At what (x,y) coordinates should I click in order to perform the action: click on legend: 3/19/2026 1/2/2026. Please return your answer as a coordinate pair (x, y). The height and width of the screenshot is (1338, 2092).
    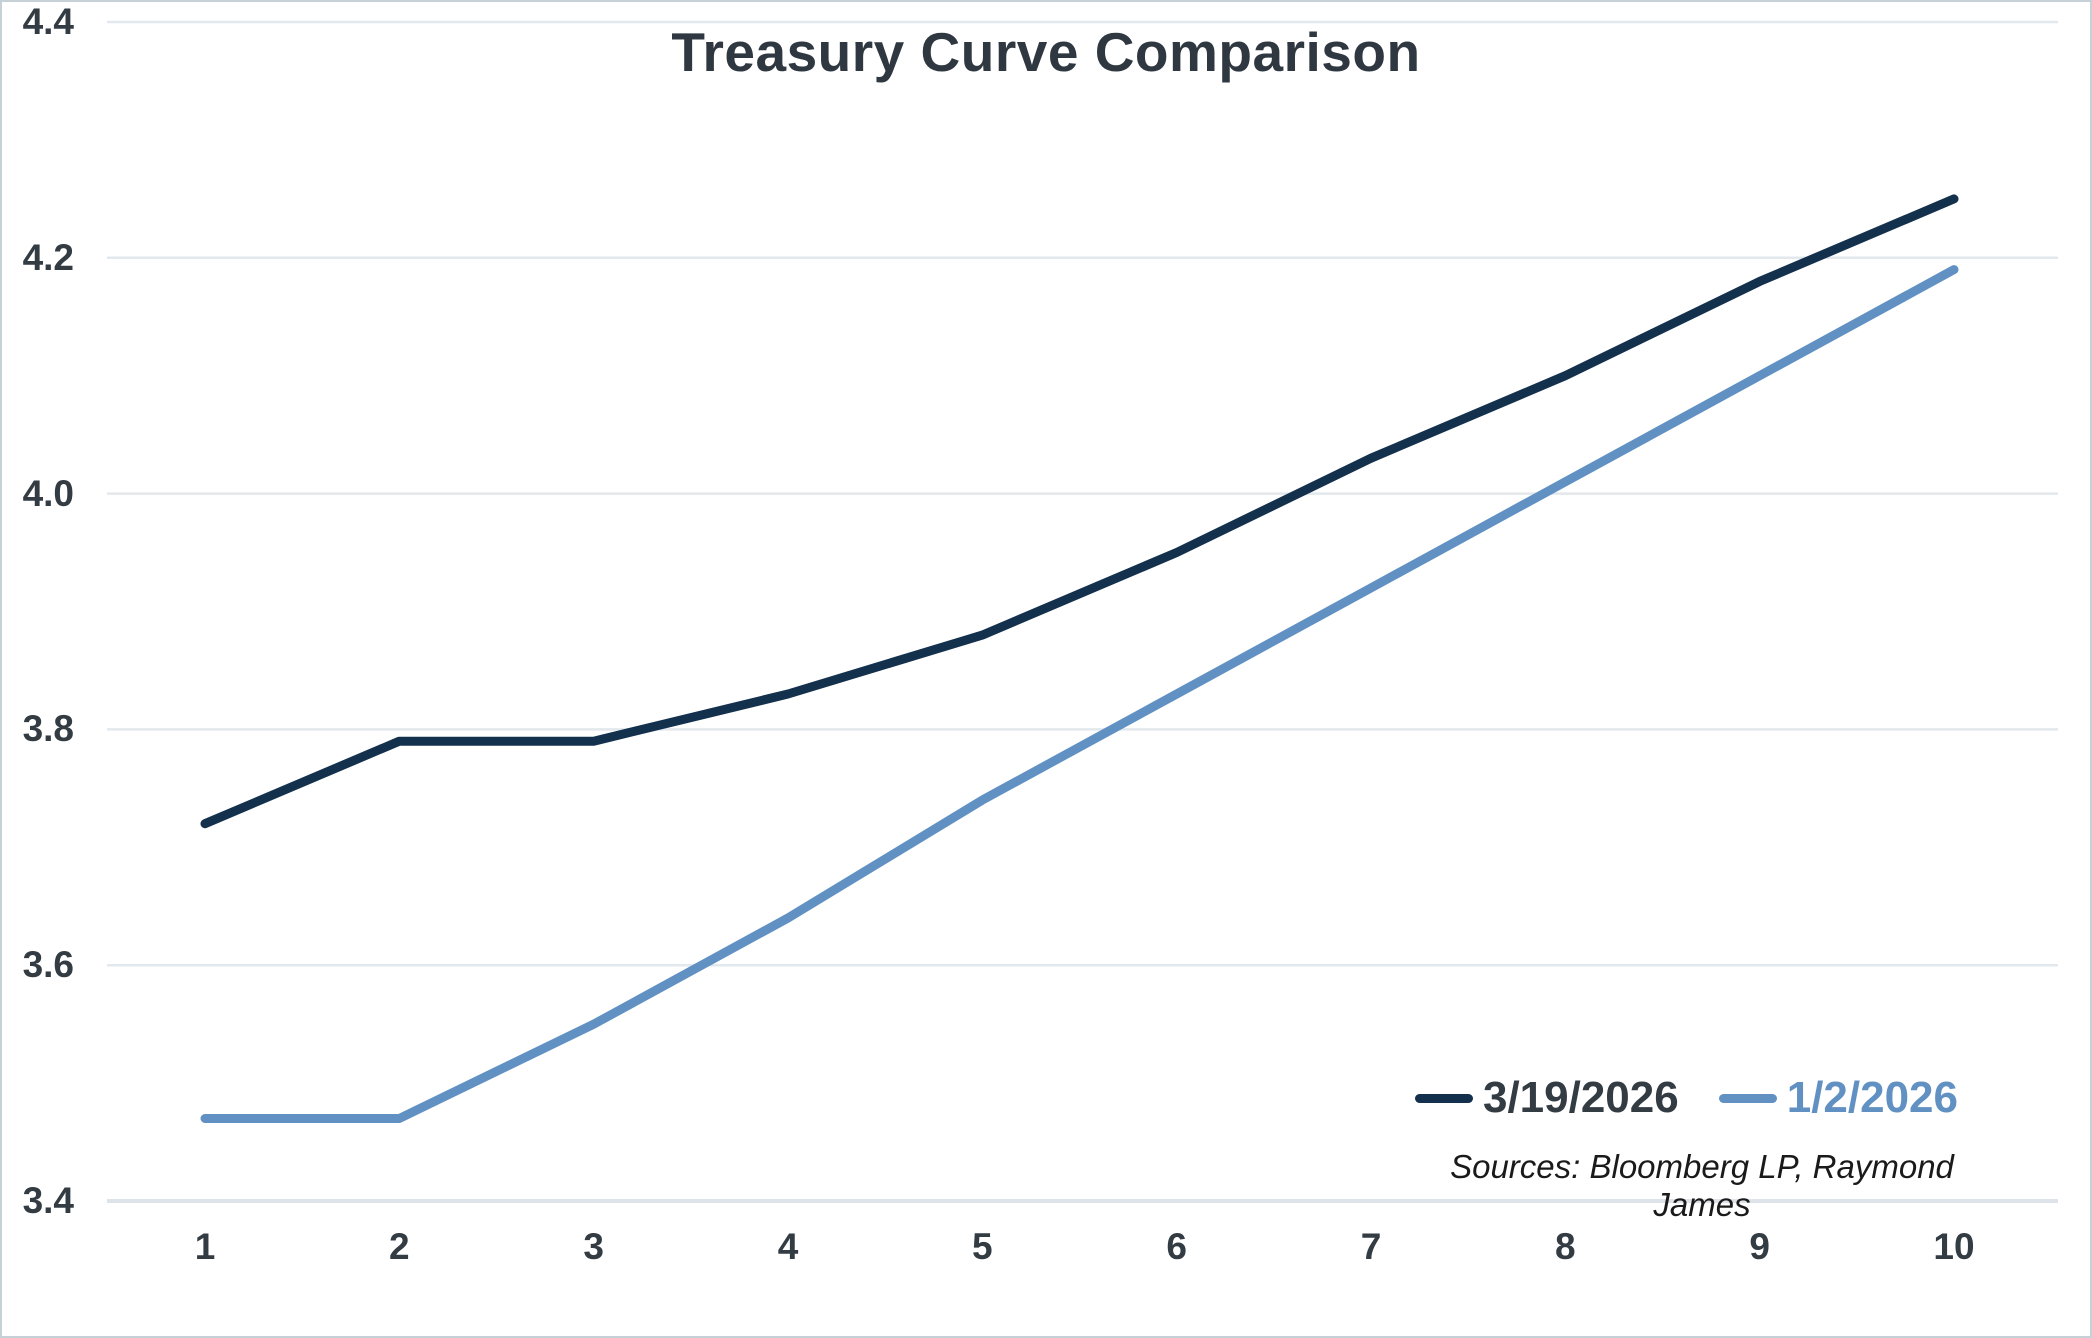
    Looking at the image, I should click on (1686, 1097).